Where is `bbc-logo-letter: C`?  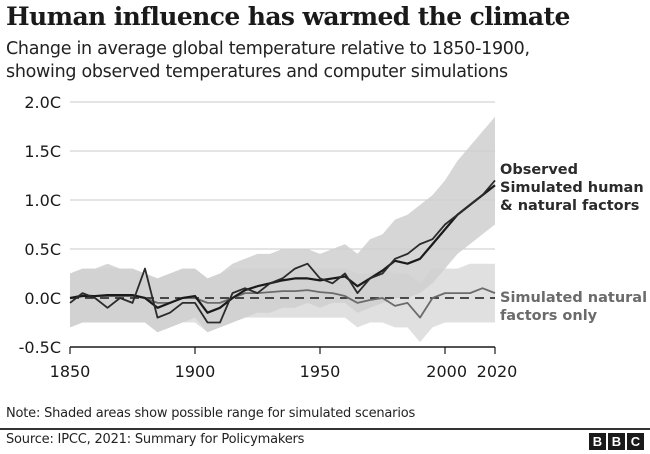
bbc-logo-letter: C is located at coordinates (635, 441).